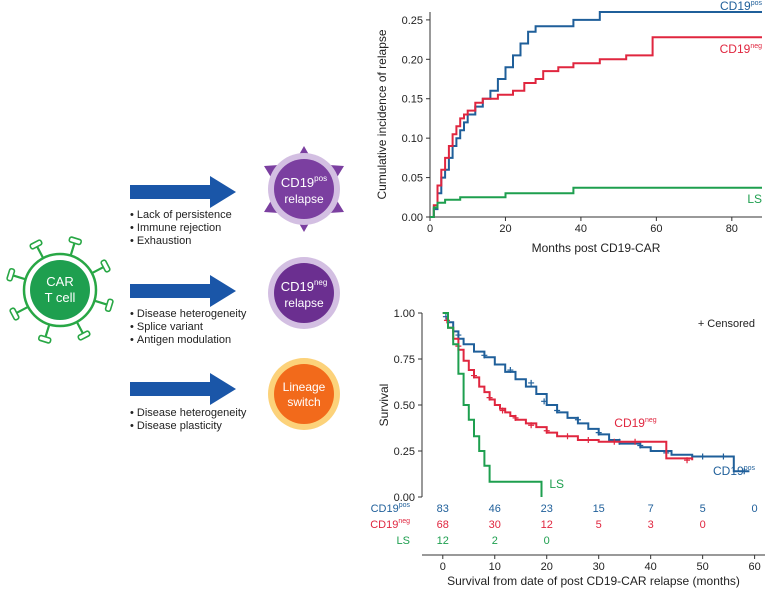 The height and width of the screenshot is (595, 768). I want to click on series-label-cd19pos: CD19pos, so click(734, 471).